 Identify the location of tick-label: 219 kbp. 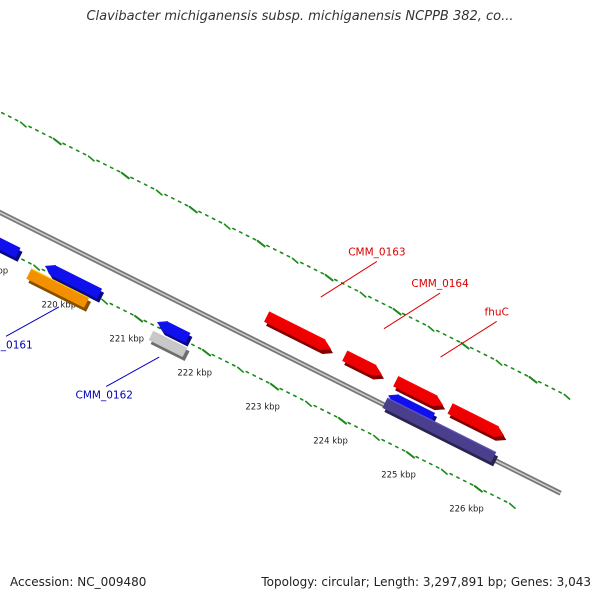
(4, 271).